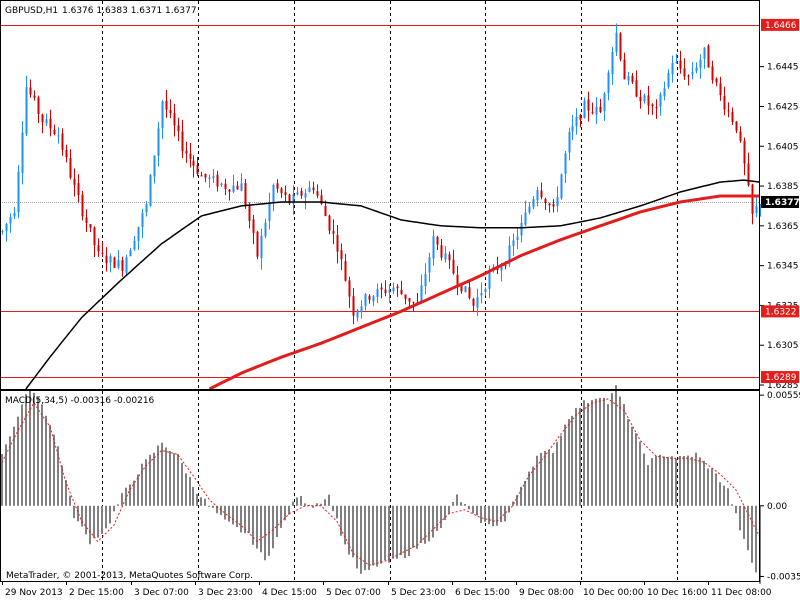 This screenshot has height=603, width=800. What do you see at coordinates (783, 187) in the screenshot?
I see `price-tick-label-3: 1.6385` at bounding box center [783, 187].